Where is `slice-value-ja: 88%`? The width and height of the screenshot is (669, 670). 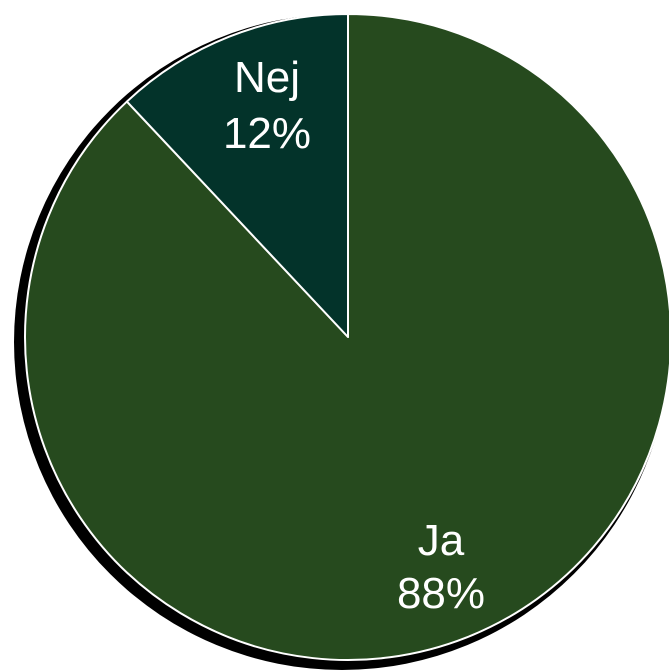
slice-value-ja: 88% is located at coordinates (441, 593).